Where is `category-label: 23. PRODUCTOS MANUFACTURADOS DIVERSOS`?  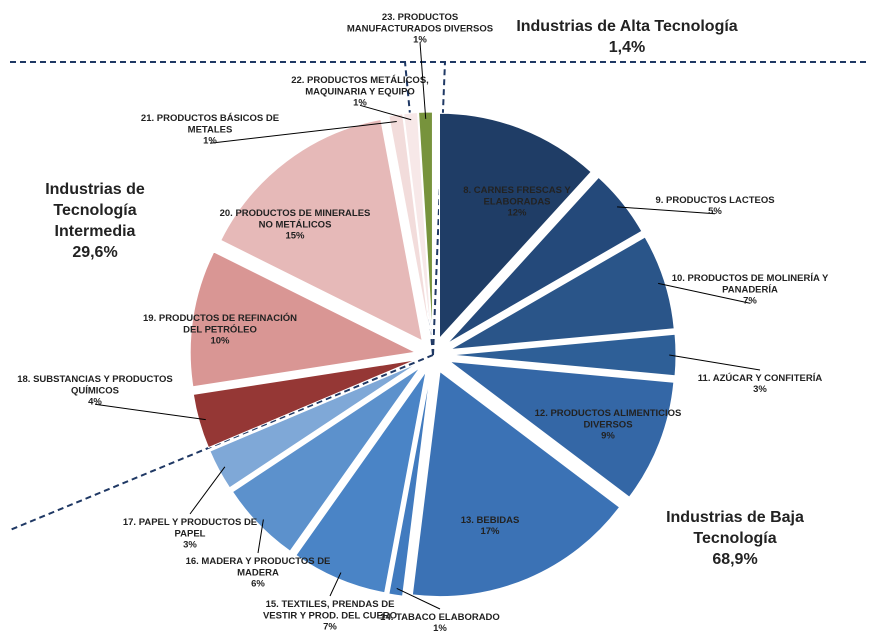 category-label: 23. PRODUCTOS MANUFACTURADOS DIVERSOS is located at coordinates (420, 23).